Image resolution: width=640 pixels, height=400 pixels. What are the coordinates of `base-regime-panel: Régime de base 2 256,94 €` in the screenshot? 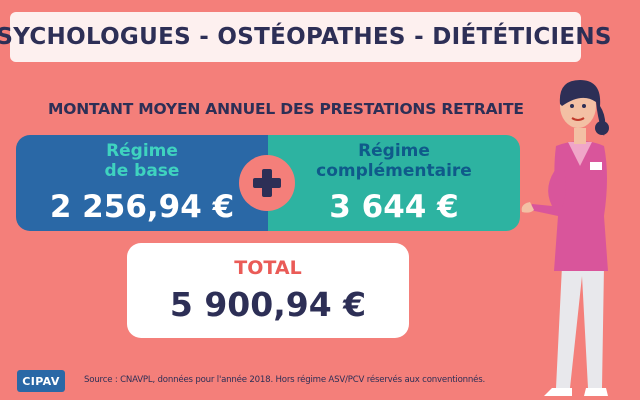 It's located at (142, 183).